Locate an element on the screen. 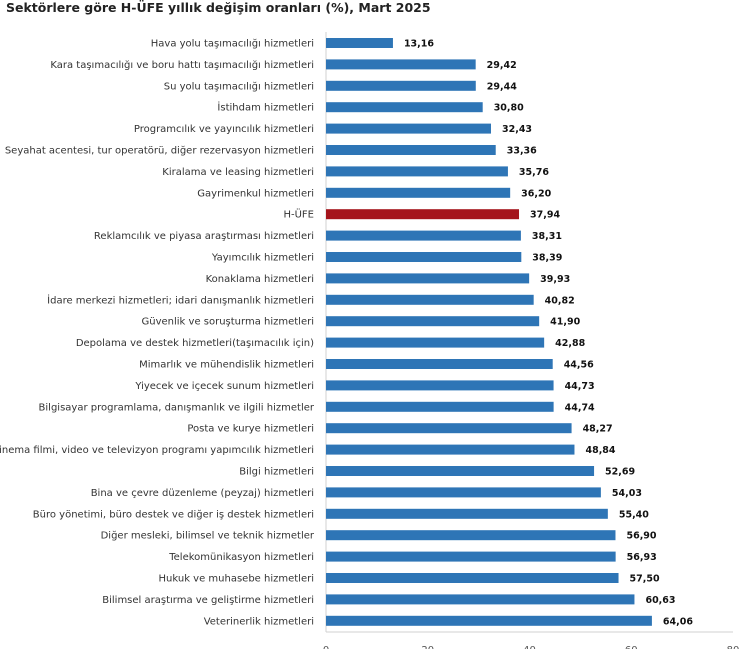  category-label: İstihdam hizmetleri is located at coordinates (265, 107).